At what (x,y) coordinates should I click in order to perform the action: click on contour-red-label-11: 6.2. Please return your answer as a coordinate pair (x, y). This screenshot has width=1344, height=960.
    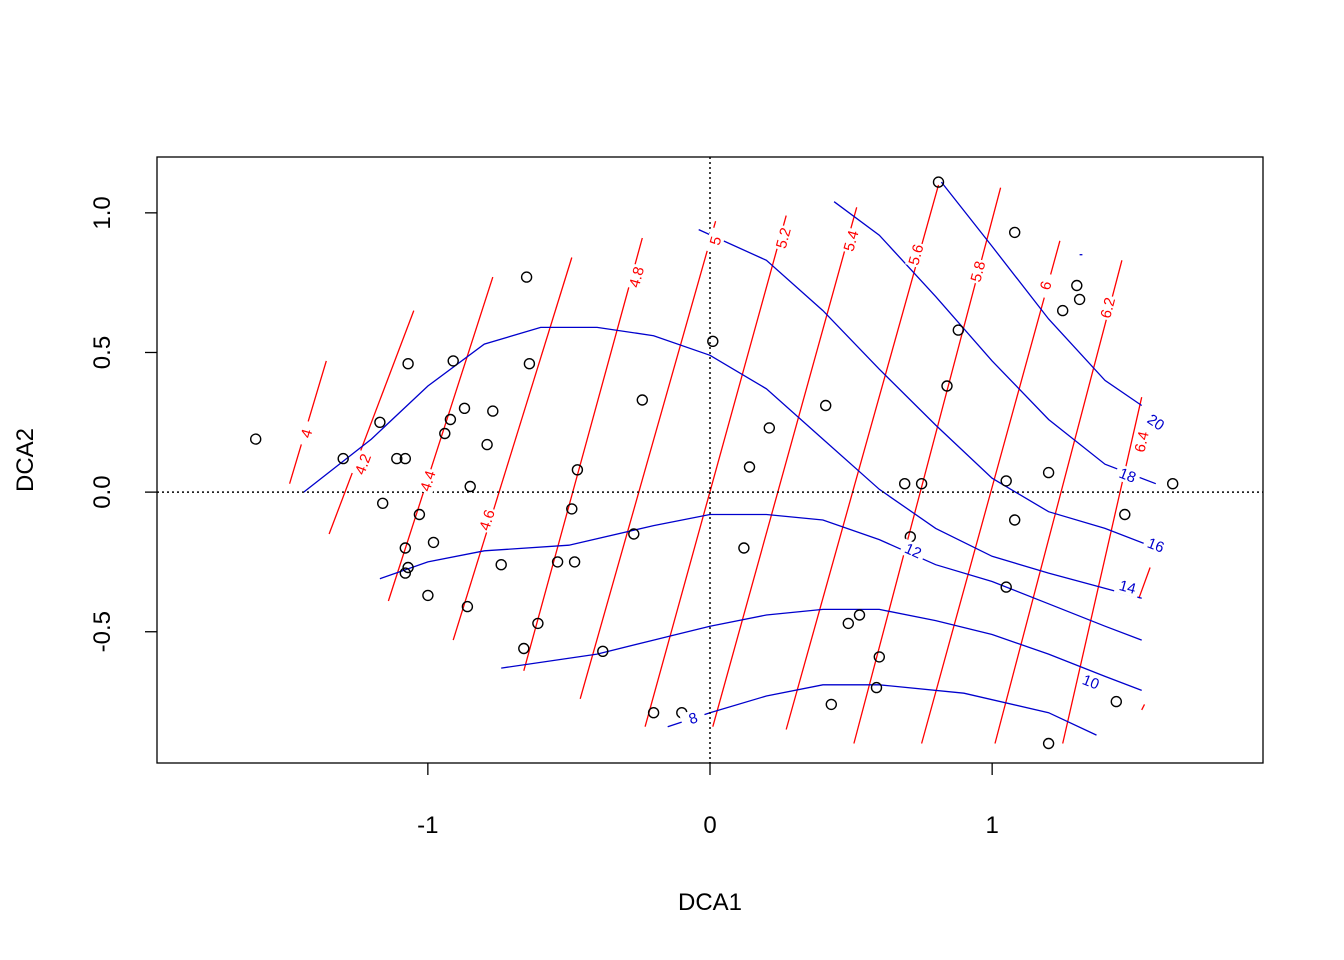
    Looking at the image, I should click on (1108, 308).